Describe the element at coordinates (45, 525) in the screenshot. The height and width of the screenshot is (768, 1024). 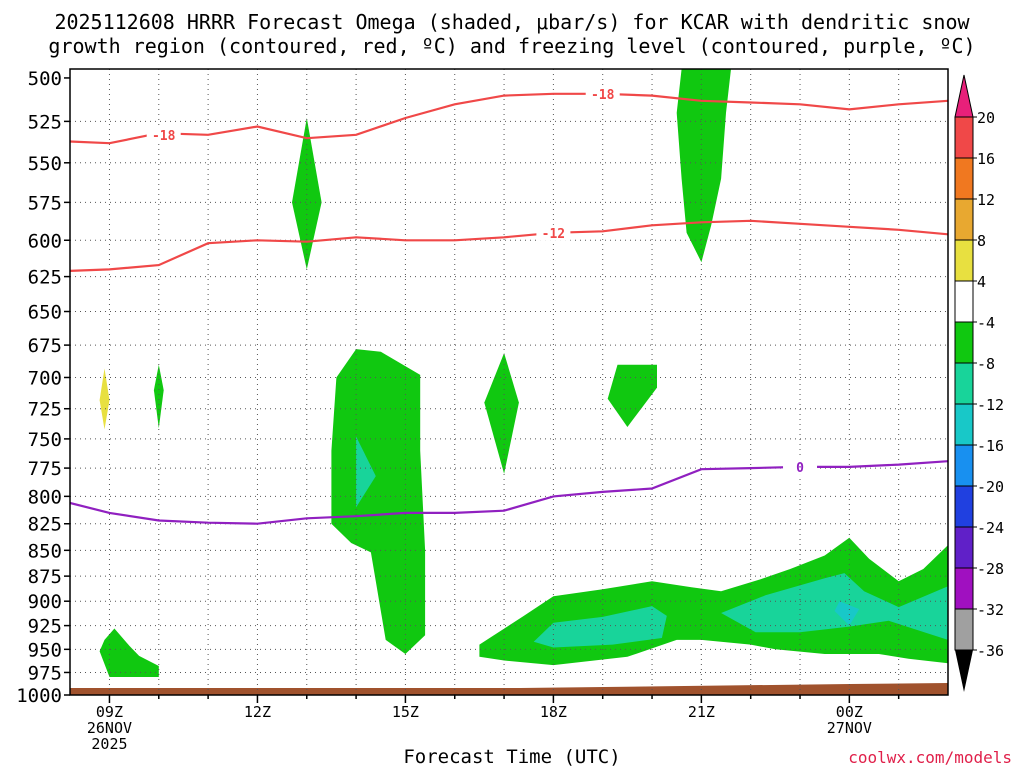
I see `y-tick-label: 825` at that location.